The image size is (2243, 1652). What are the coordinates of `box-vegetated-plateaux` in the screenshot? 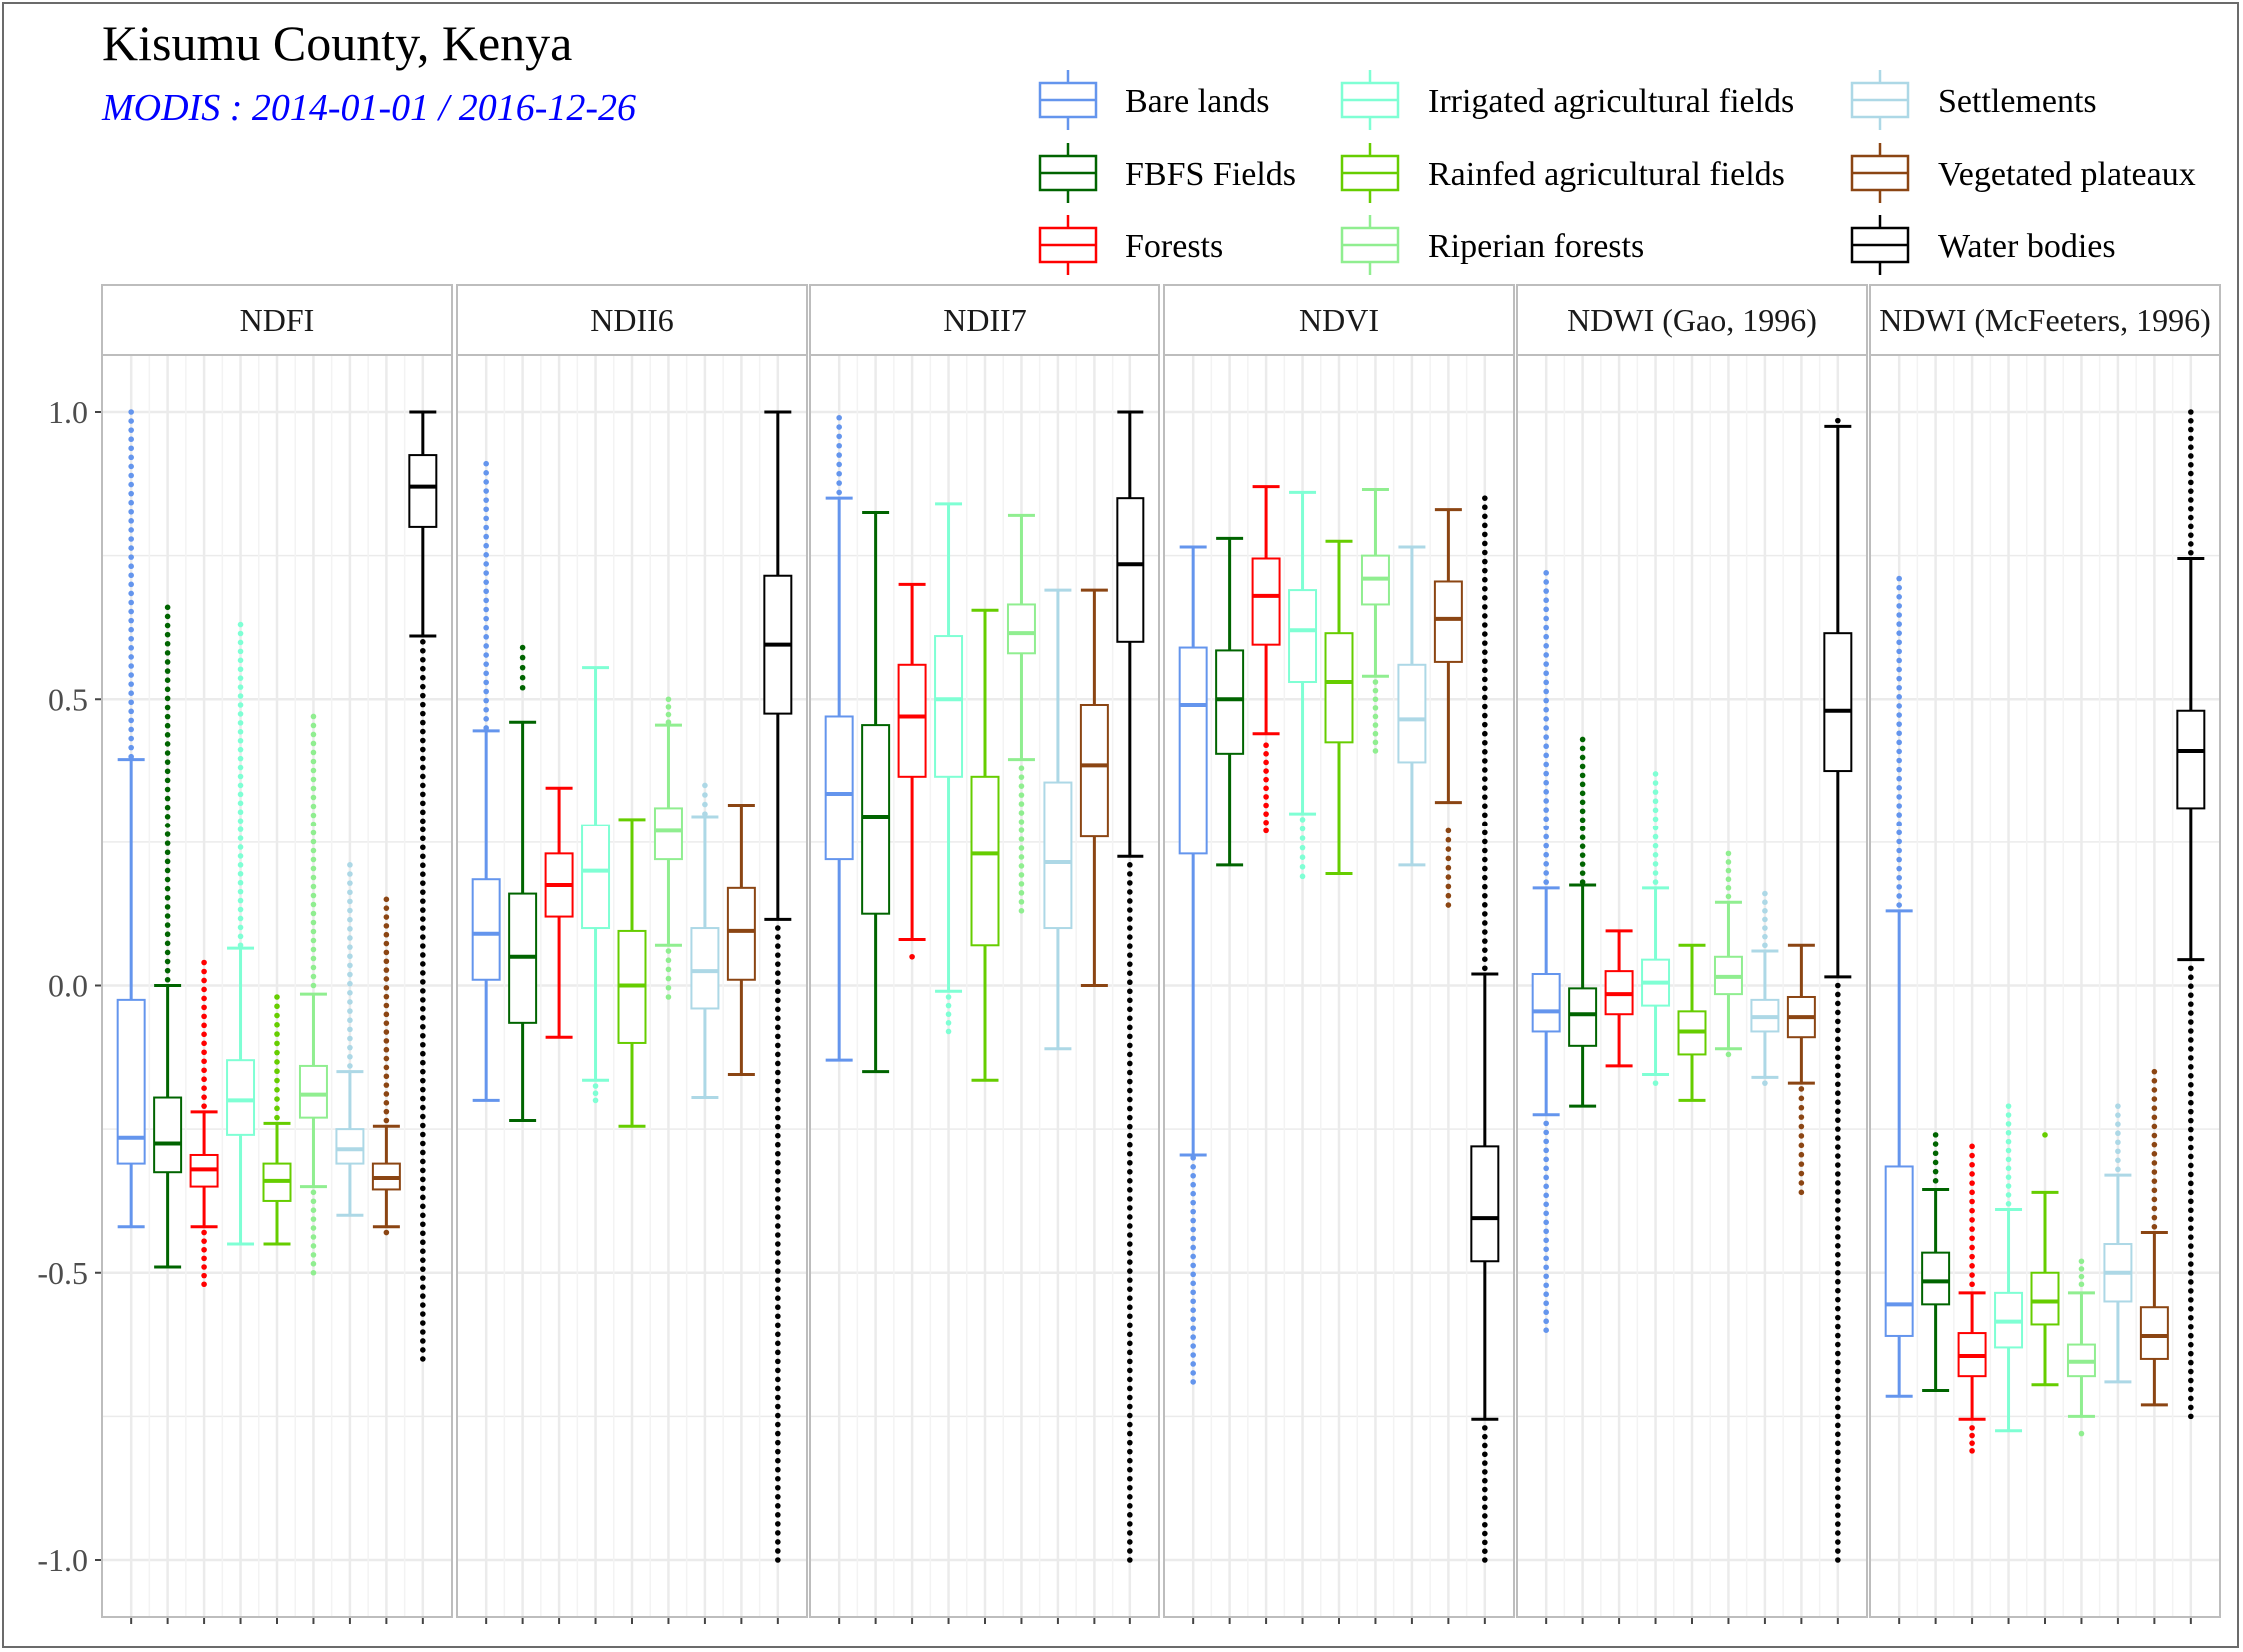 It's located at (2154, 1237).